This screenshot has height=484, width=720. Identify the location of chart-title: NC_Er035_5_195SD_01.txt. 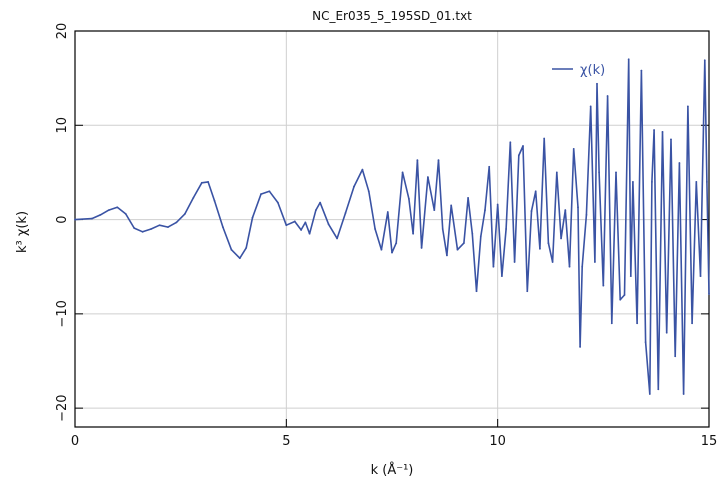
(392, 16).